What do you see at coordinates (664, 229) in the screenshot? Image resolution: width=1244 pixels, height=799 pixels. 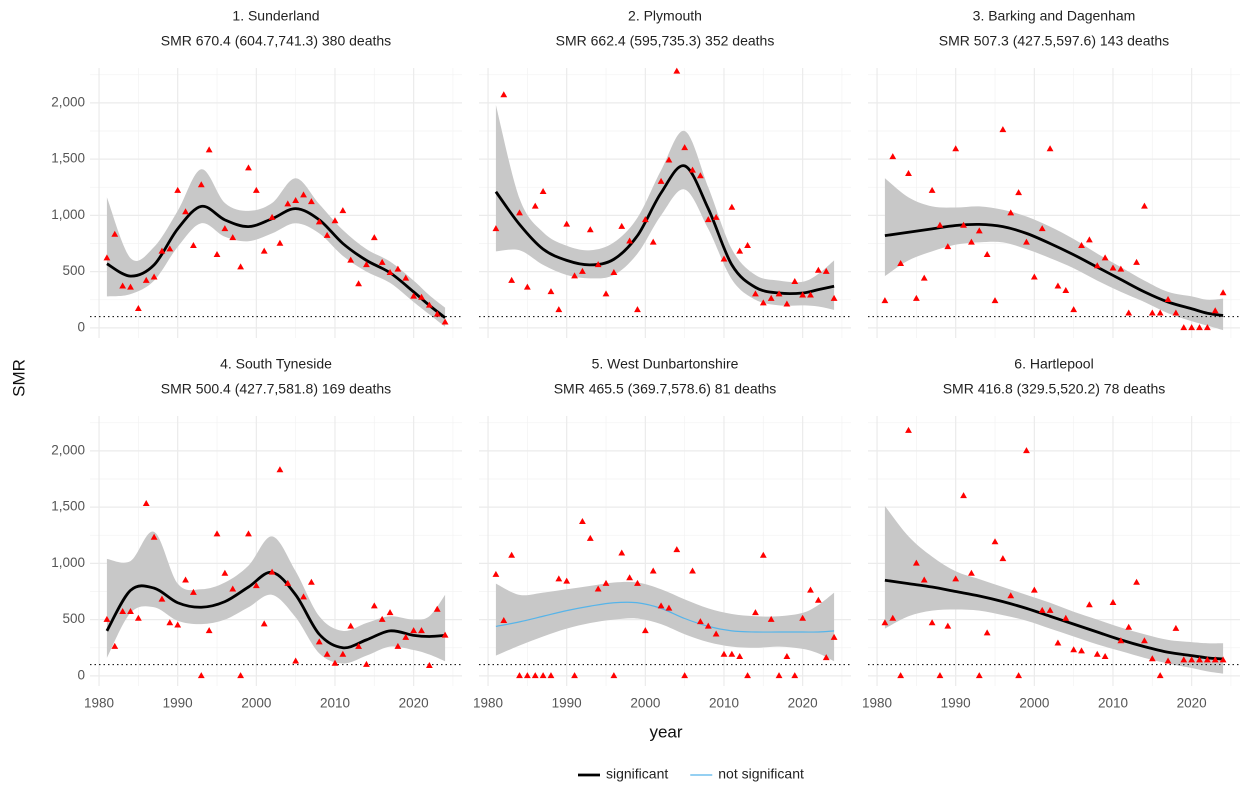 I see `fit-line` at bounding box center [664, 229].